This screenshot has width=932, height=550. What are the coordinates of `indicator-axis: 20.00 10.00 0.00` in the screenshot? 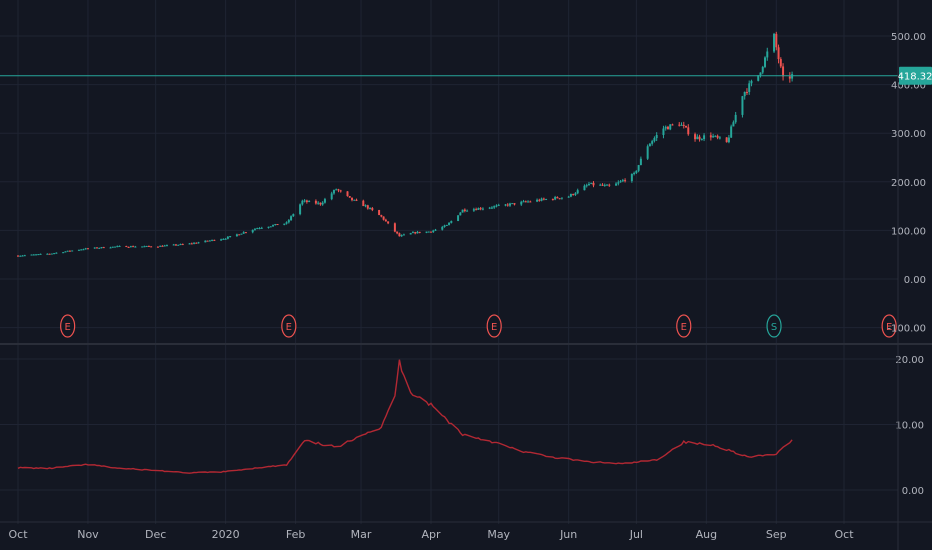 It's located at (909, 426).